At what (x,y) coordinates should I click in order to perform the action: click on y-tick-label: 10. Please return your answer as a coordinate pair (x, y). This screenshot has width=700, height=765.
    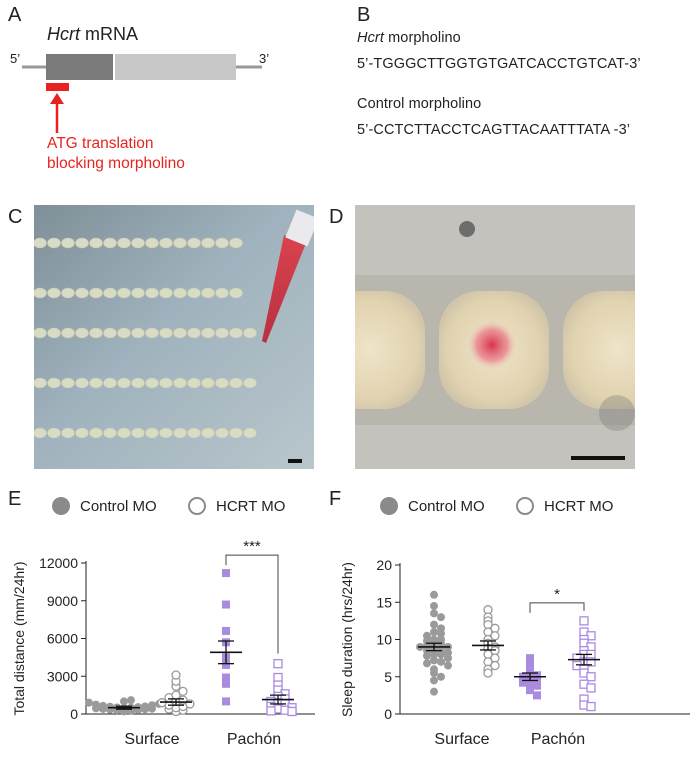
    Looking at the image, I should click on (384, 640).